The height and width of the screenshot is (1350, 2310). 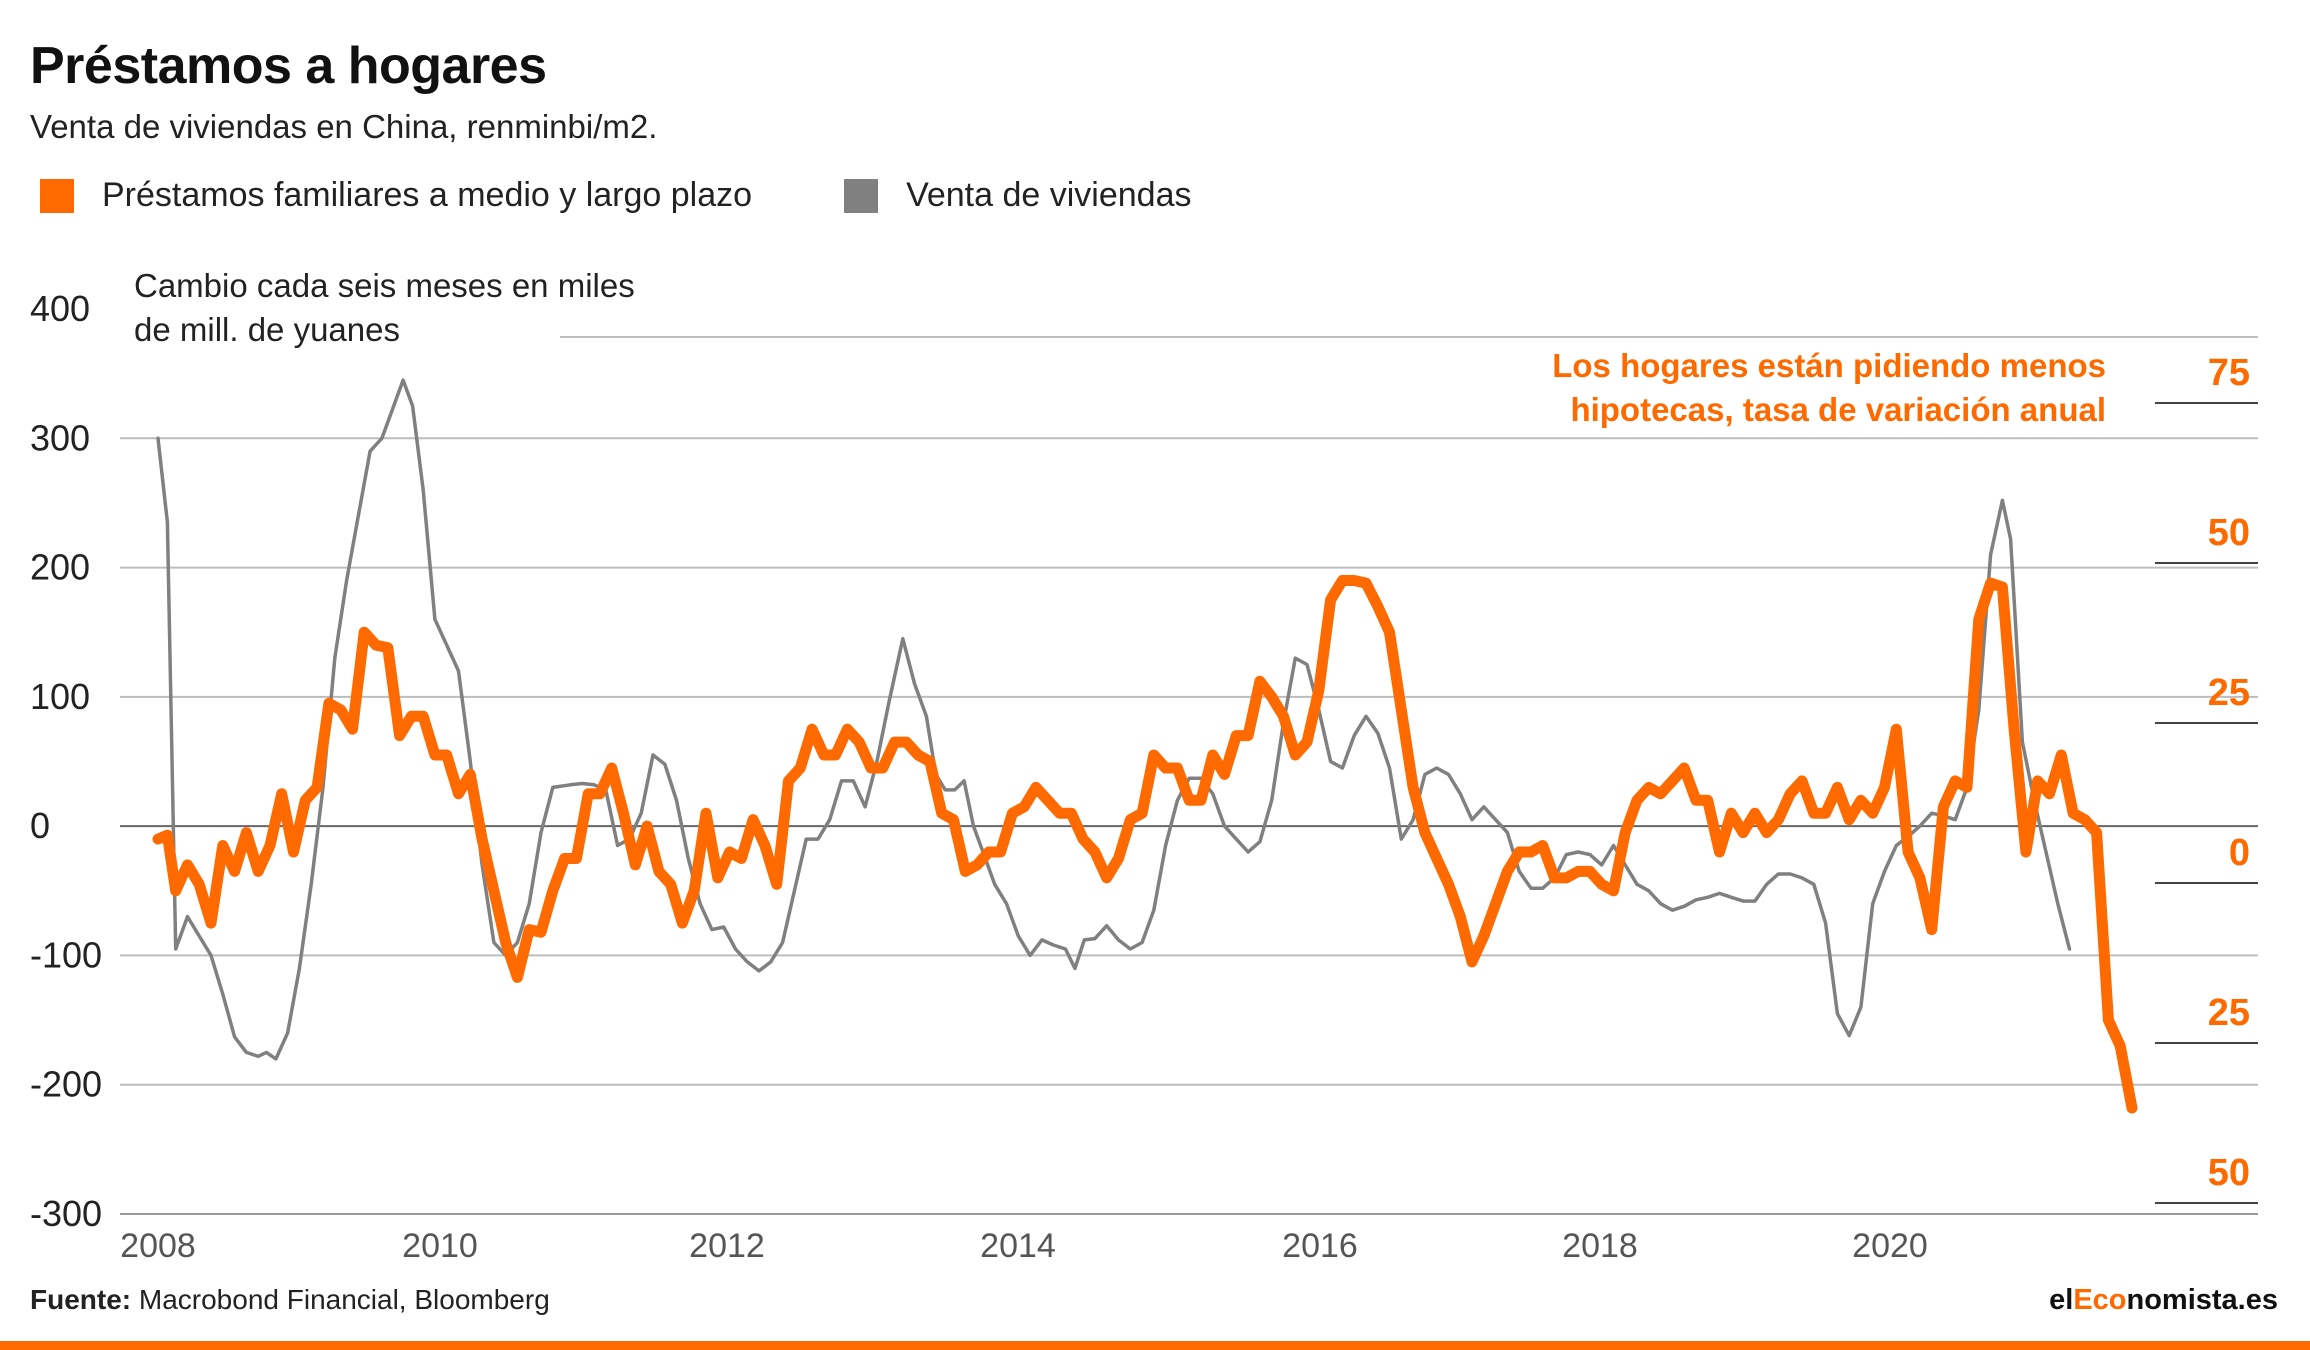 I want to click on x-tick-label: 2016, so click(x=1320, y=1246).